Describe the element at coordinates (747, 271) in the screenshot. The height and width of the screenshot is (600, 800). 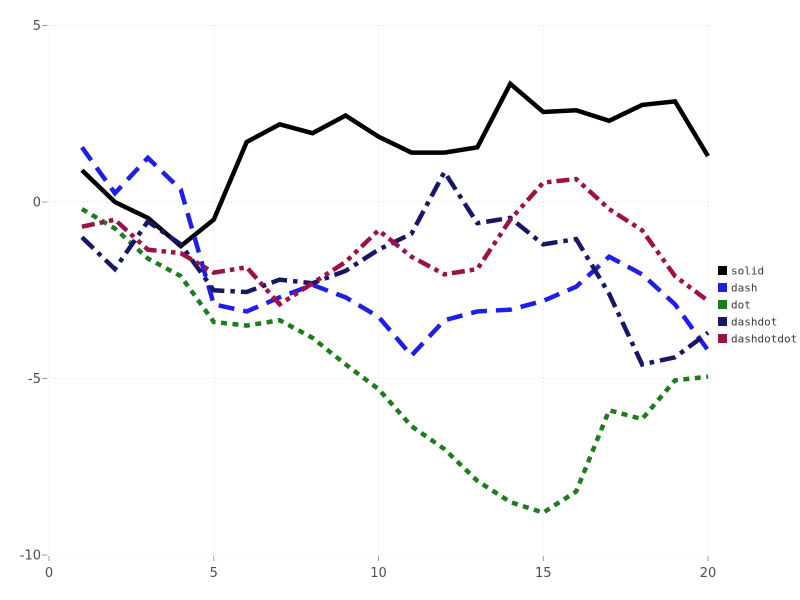
I see `legend-label: solid` at that location.